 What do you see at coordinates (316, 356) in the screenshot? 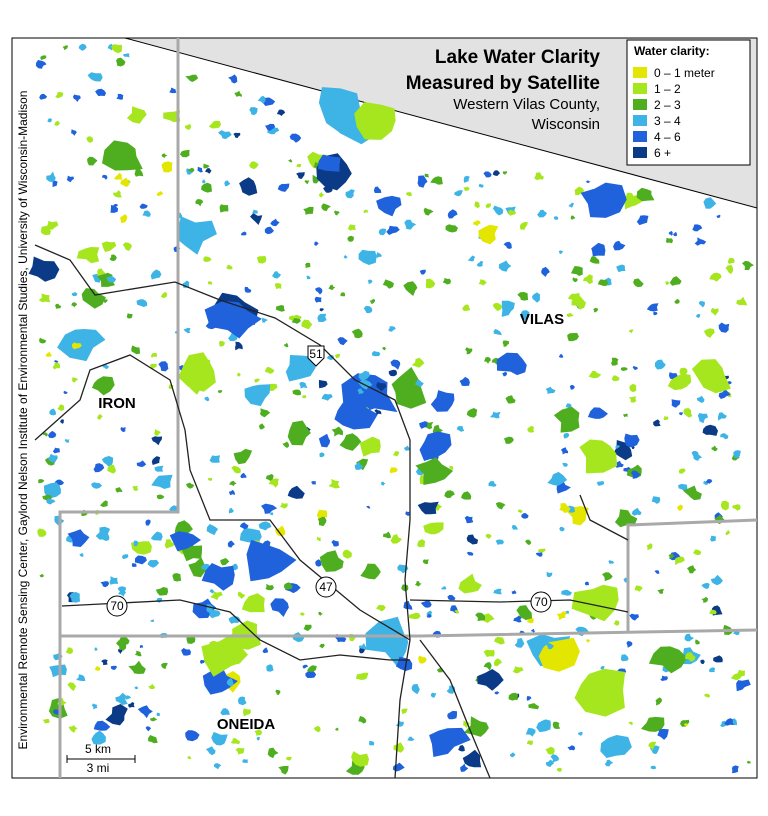
I see `highway-shield: 51` at bounding box center [316, 356].